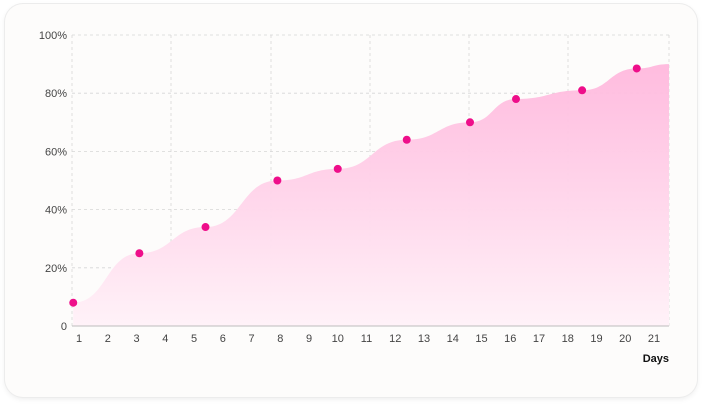  What do you see at coordinates (56, 152) in the screenshot?
I see `y-tick-label: 60%` at bounding box center [56, 152].